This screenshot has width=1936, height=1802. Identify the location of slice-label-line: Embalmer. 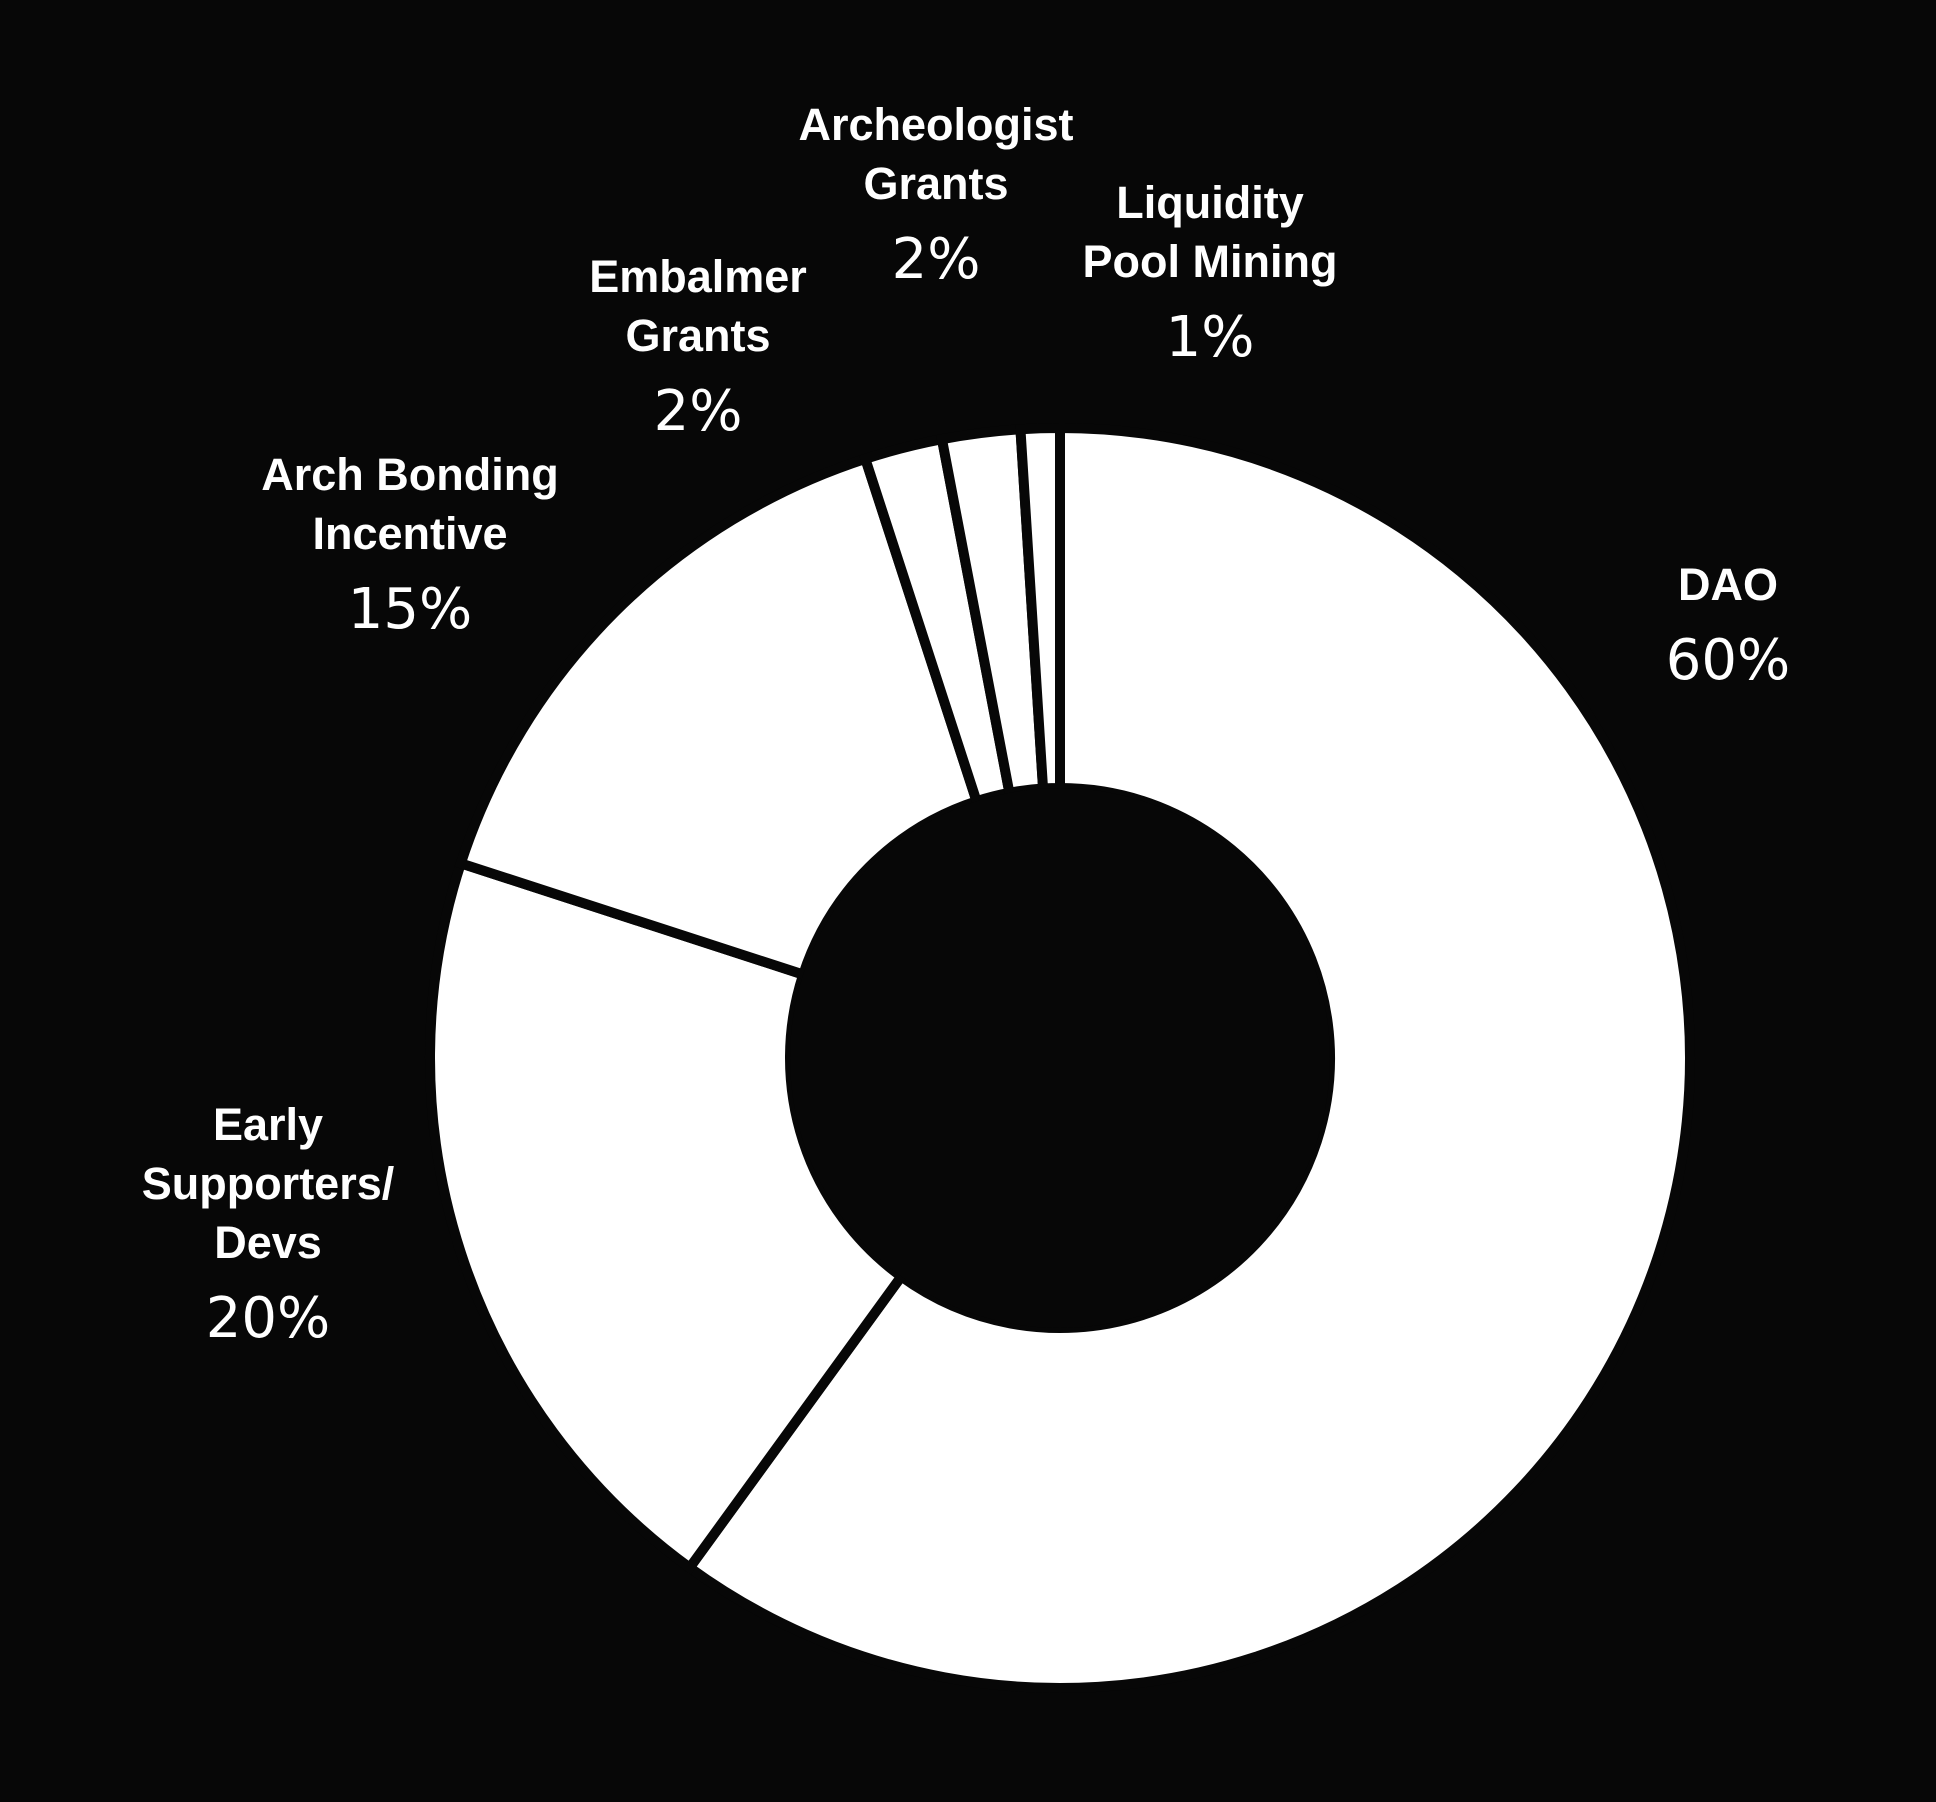
(698, 276).